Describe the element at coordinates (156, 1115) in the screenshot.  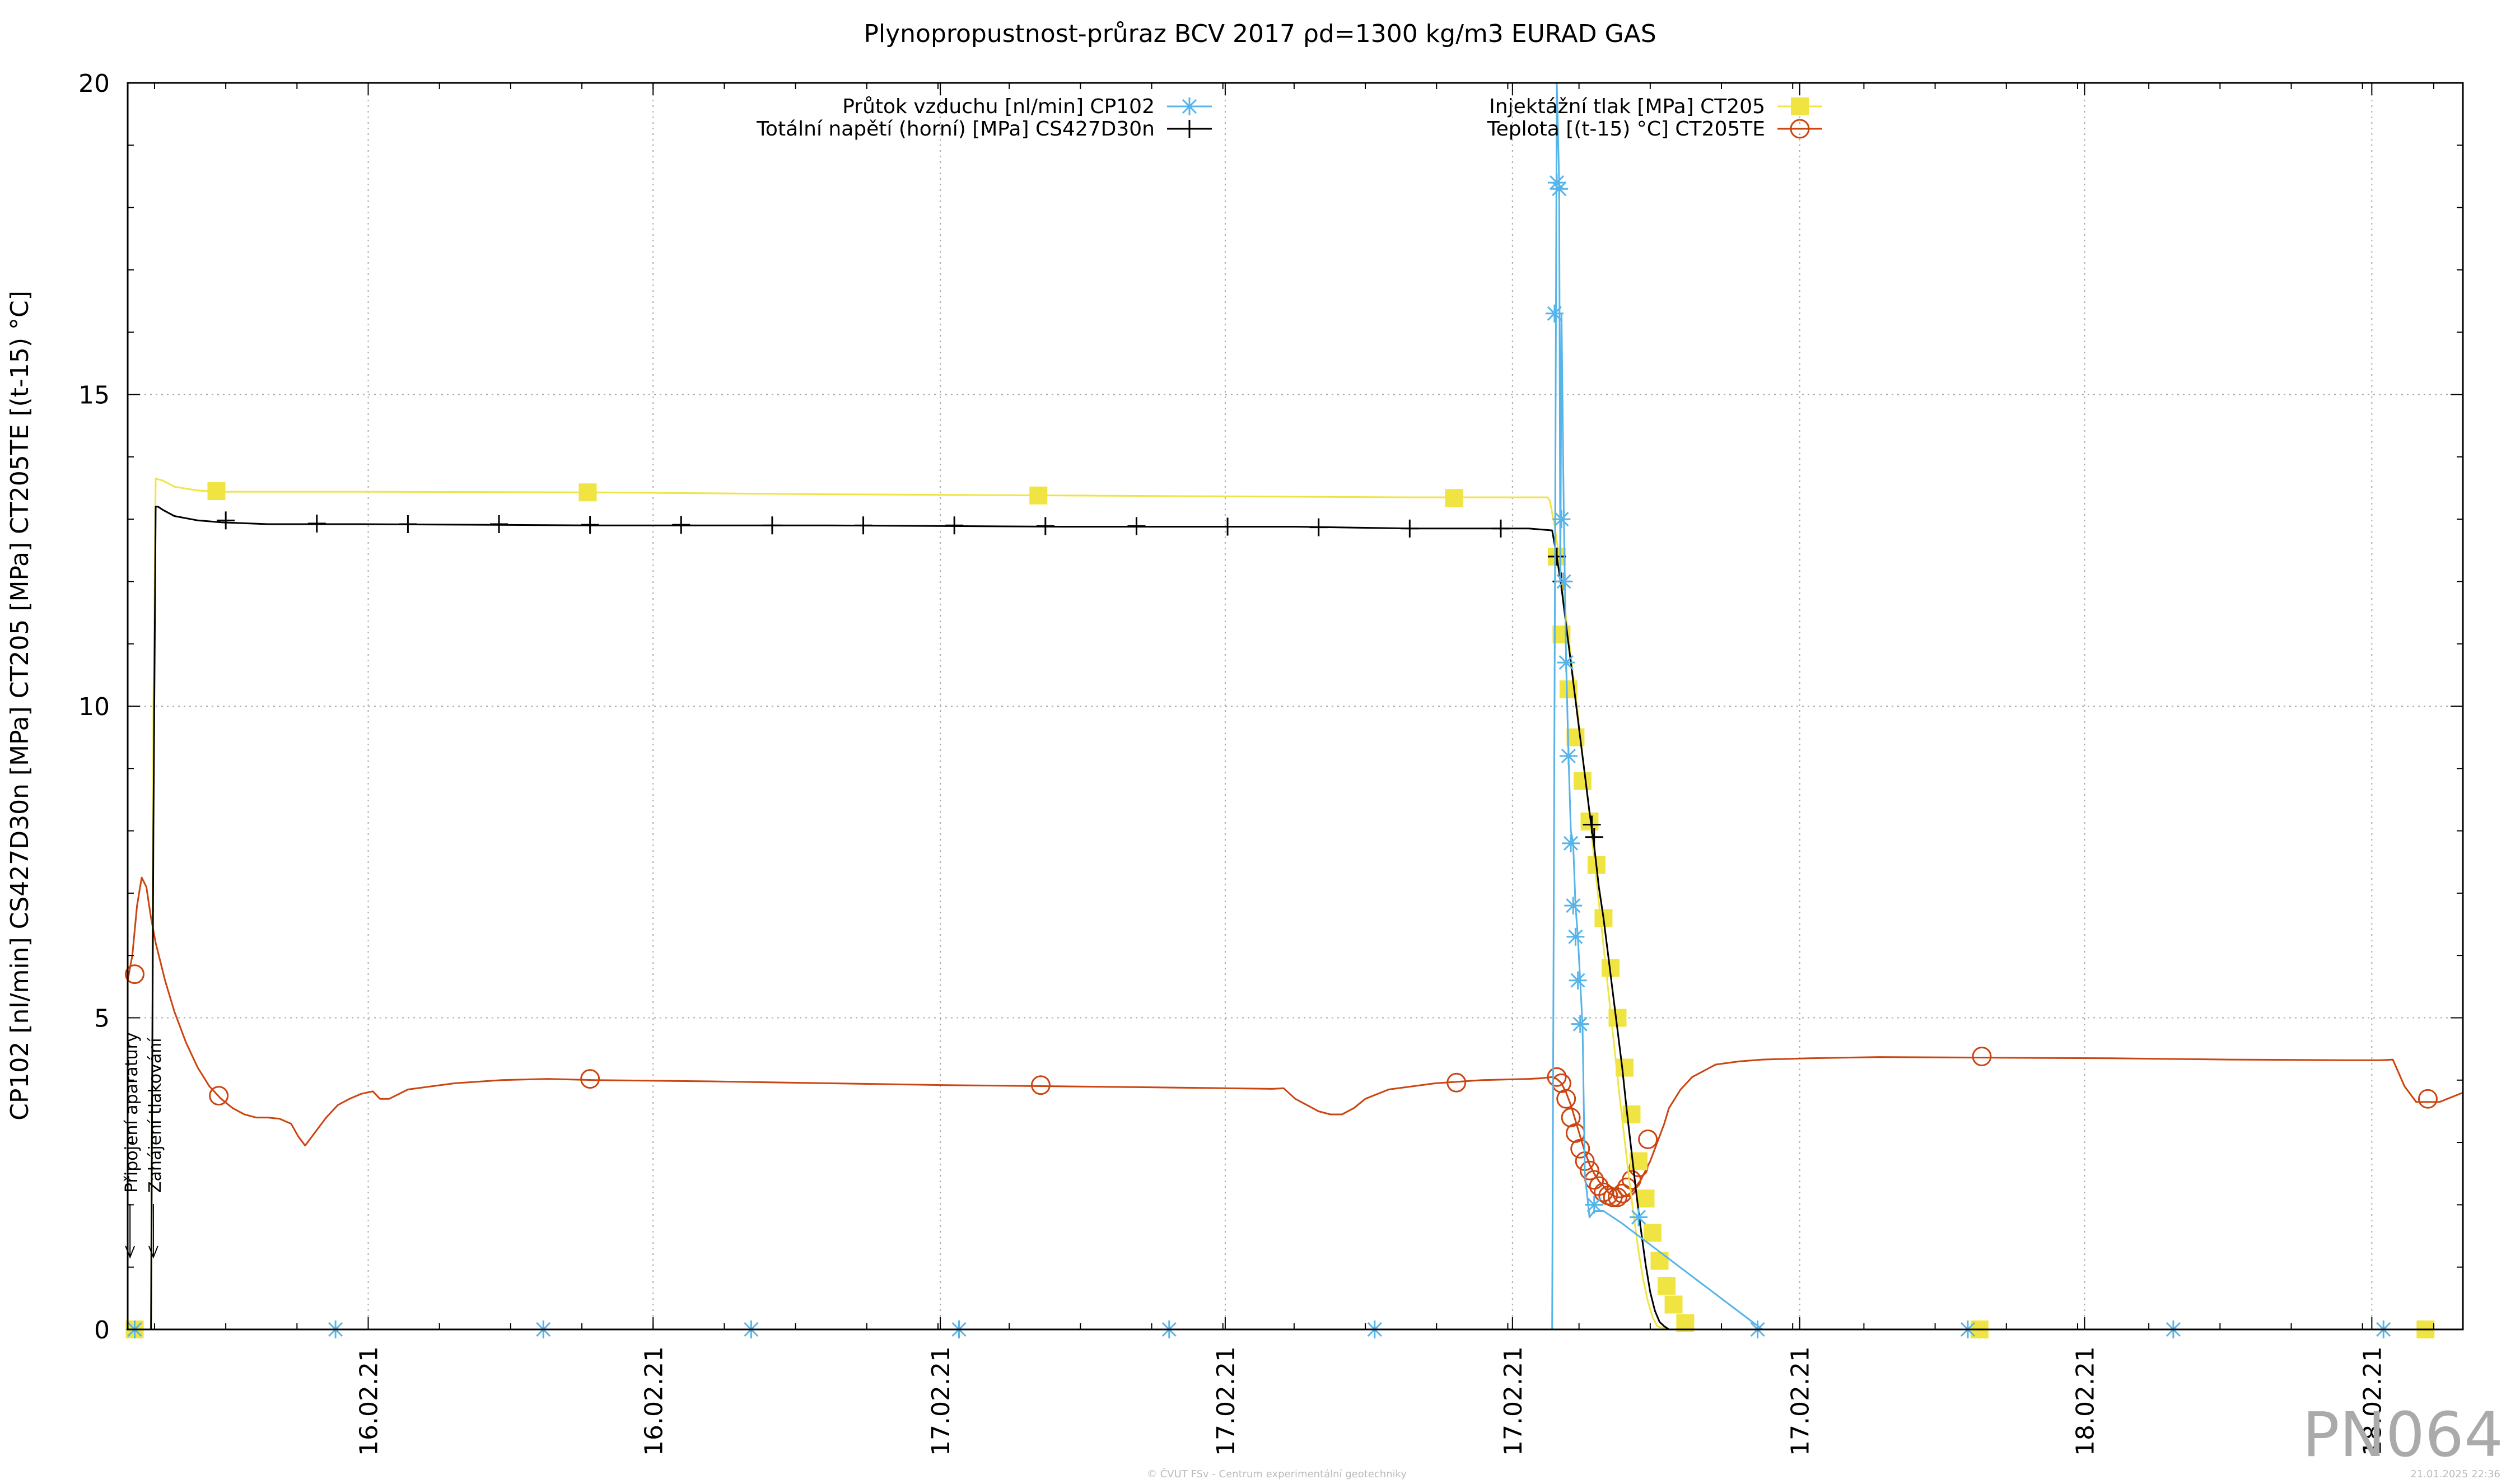
I see `annotation-label: Zahájení tlakování` at that location.